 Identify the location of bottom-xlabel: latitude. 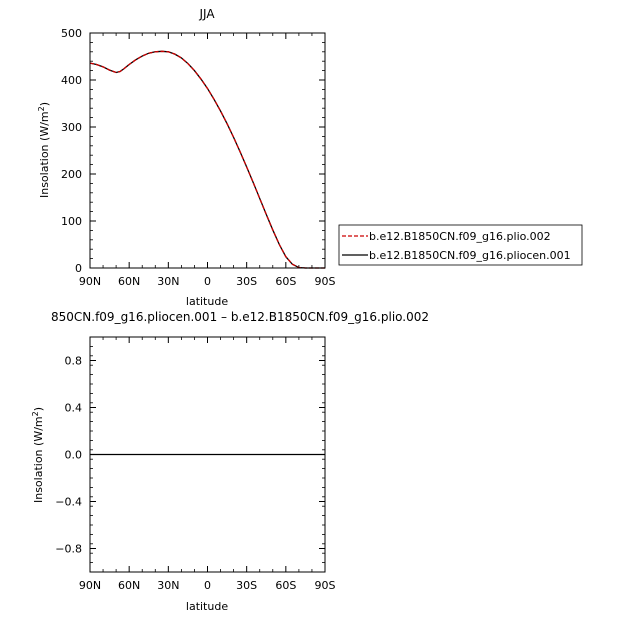
(207, 606).